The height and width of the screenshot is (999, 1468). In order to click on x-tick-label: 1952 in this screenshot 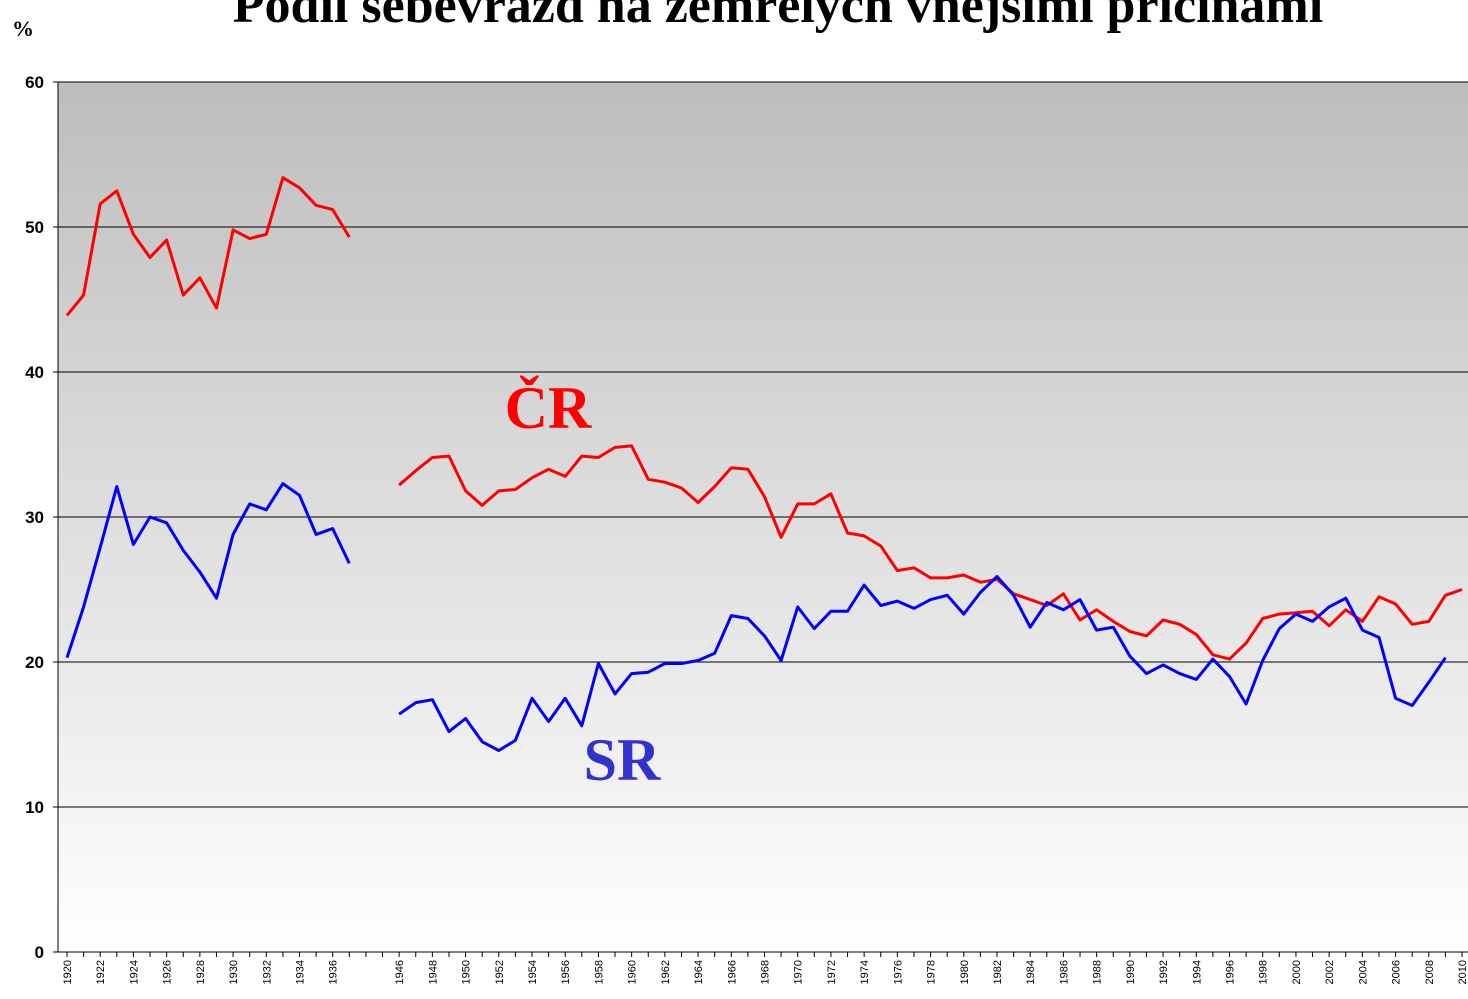, I will do `click(500, 972)`.